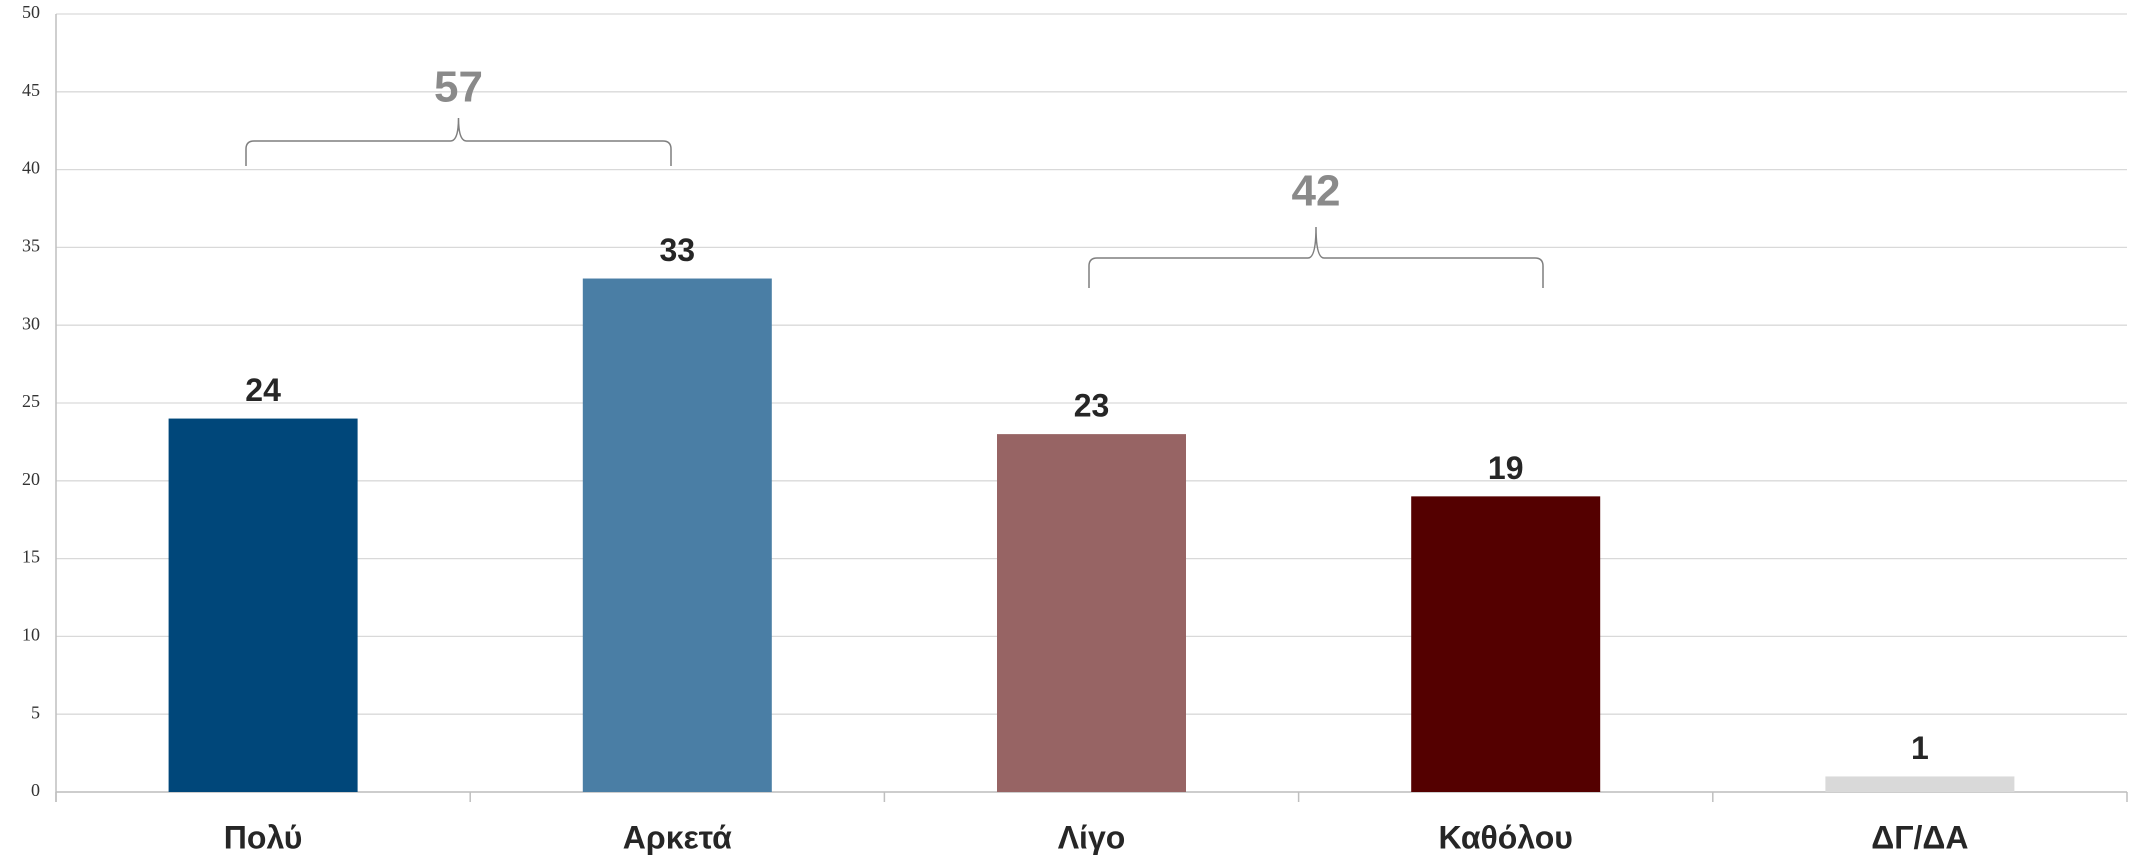  I want to click on y-tick-label: 5, so click(35, 712).